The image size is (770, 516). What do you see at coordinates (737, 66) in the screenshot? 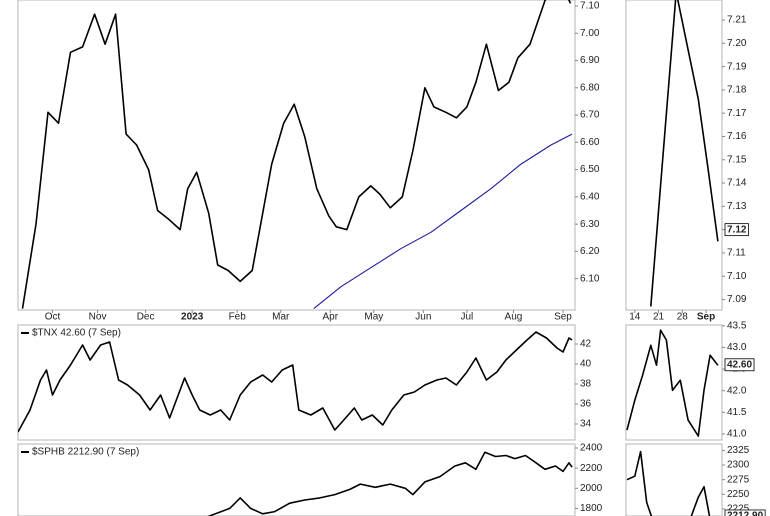
I see `y-tick-label: 7.19` at bounding box center [737, 66].